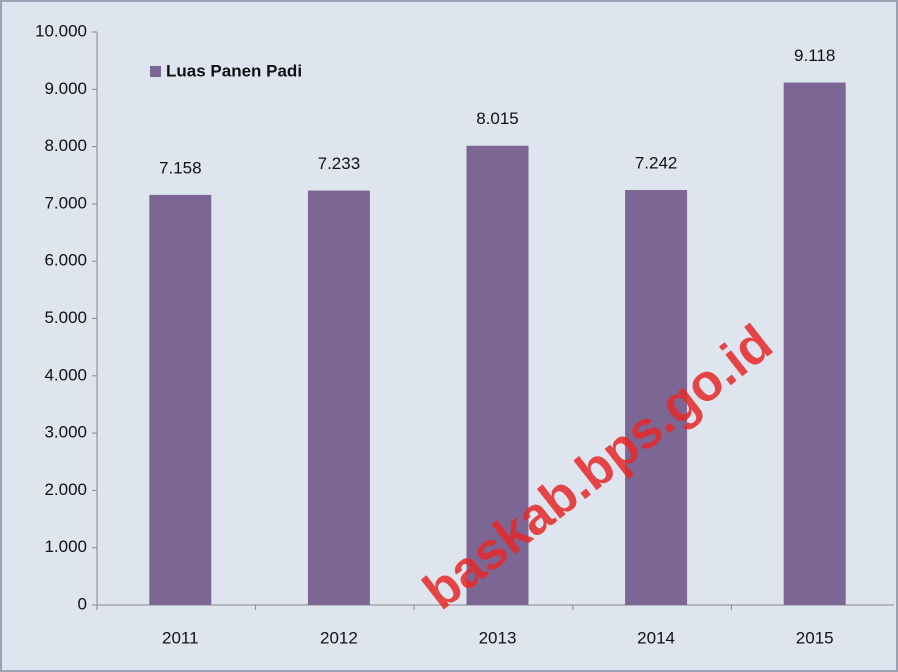 Image resolution: width=898 pixels, height=672 pixels. What do you see at coordinates (65, 88) in the screenshot?
I see `y-tick-label: 9.000` at bounding box center [65, 88].